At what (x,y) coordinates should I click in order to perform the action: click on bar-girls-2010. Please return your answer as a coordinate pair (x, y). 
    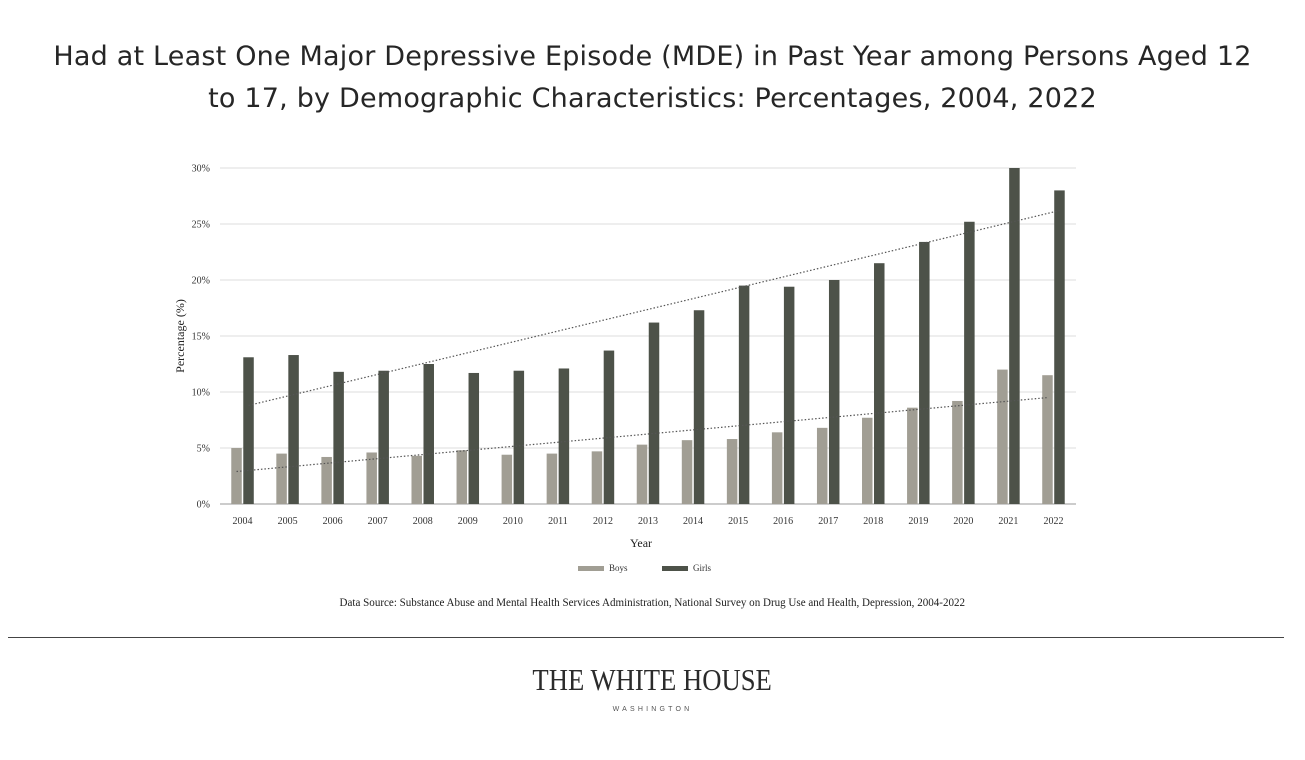
    Looking at the image, I should click on (519, 437).